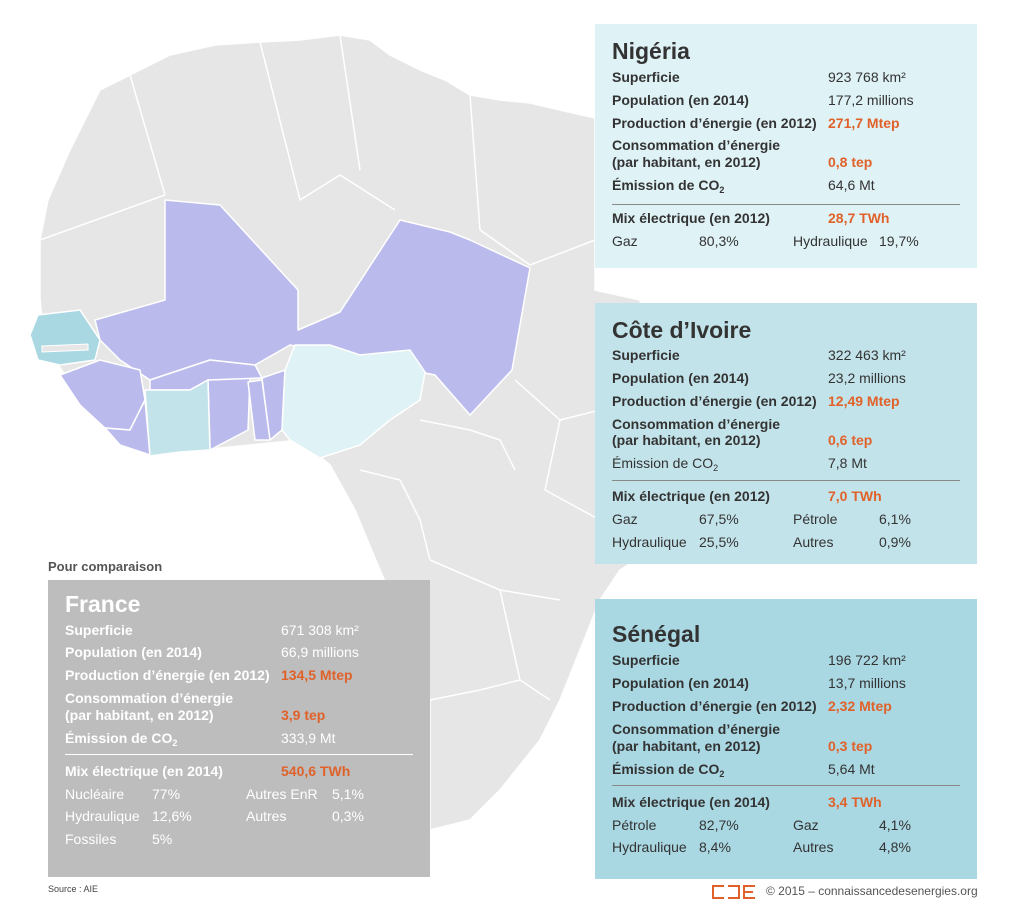 This screenshot has width=1020, height=904. Describe the element at coordinates (73, 889) in the screenshot. I see `source-note: Source : AIE` at that location.